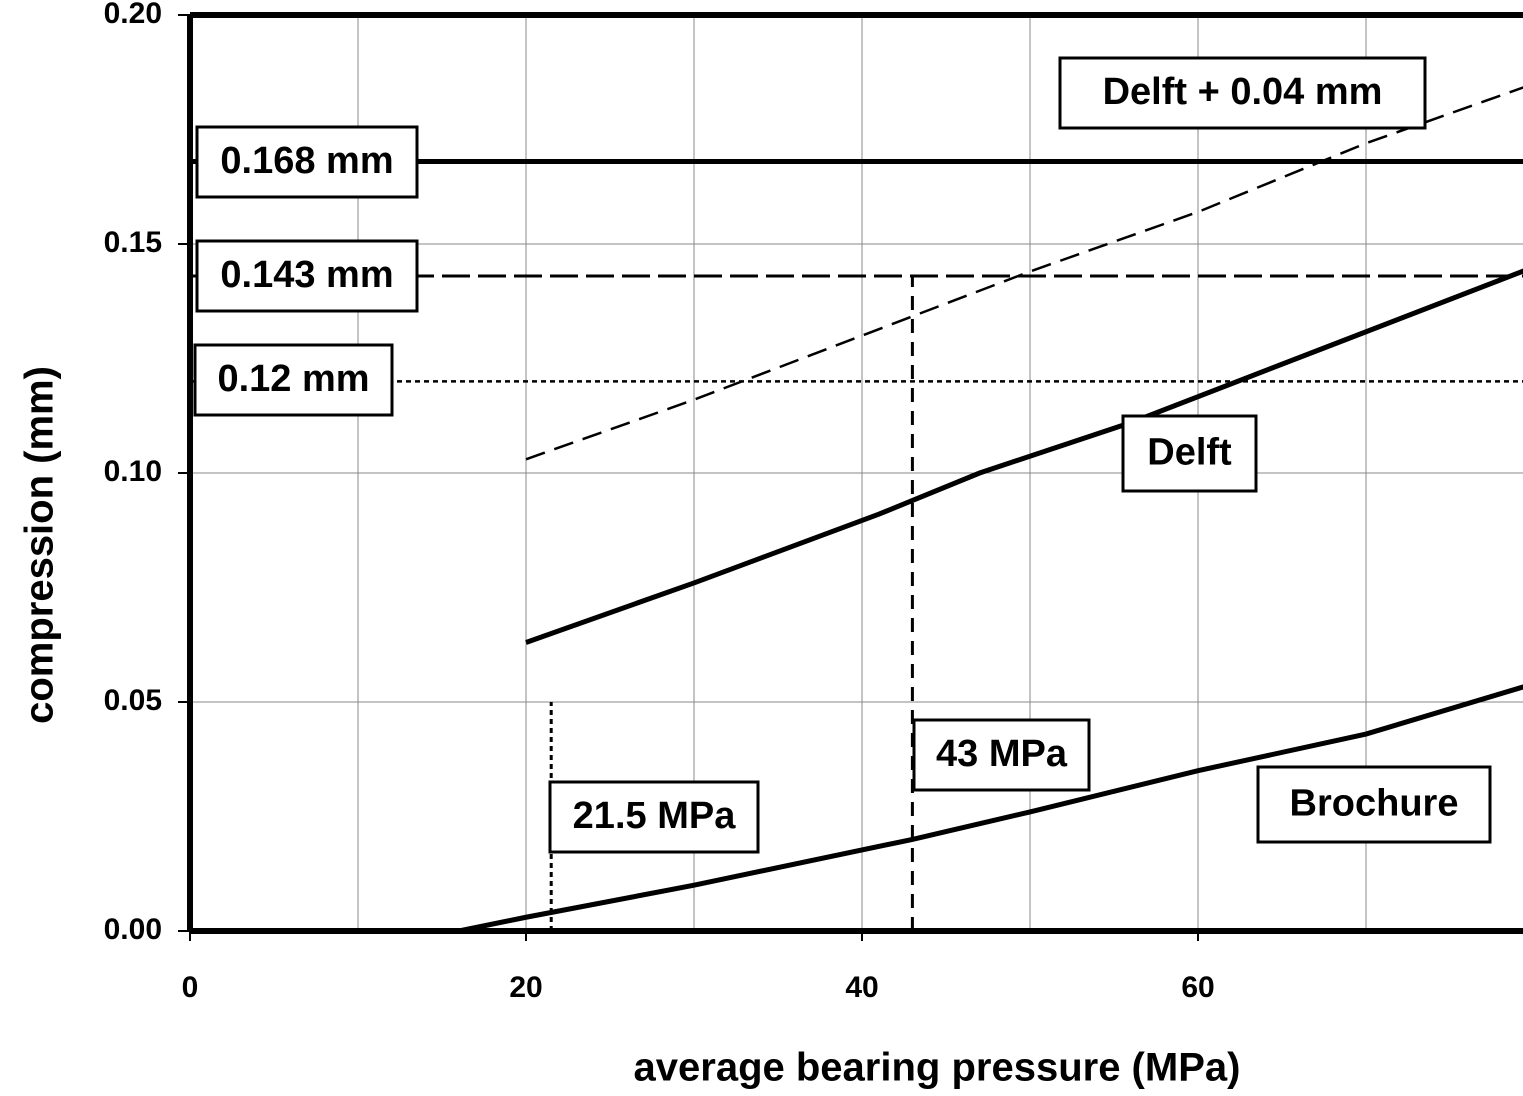 The height and width of the screenshot is (1096, 1523). I want to click on reference-label: 0.168 mm, so click(306, 161).